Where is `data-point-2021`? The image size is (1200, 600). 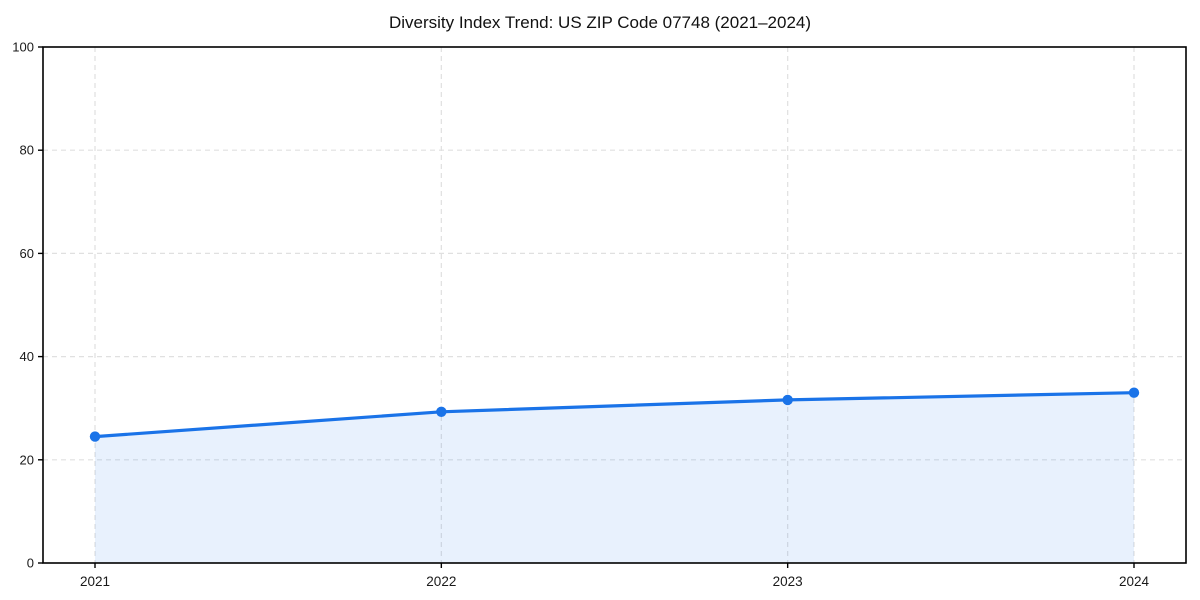 data-point-2021 is located at coordinates (95, 436).